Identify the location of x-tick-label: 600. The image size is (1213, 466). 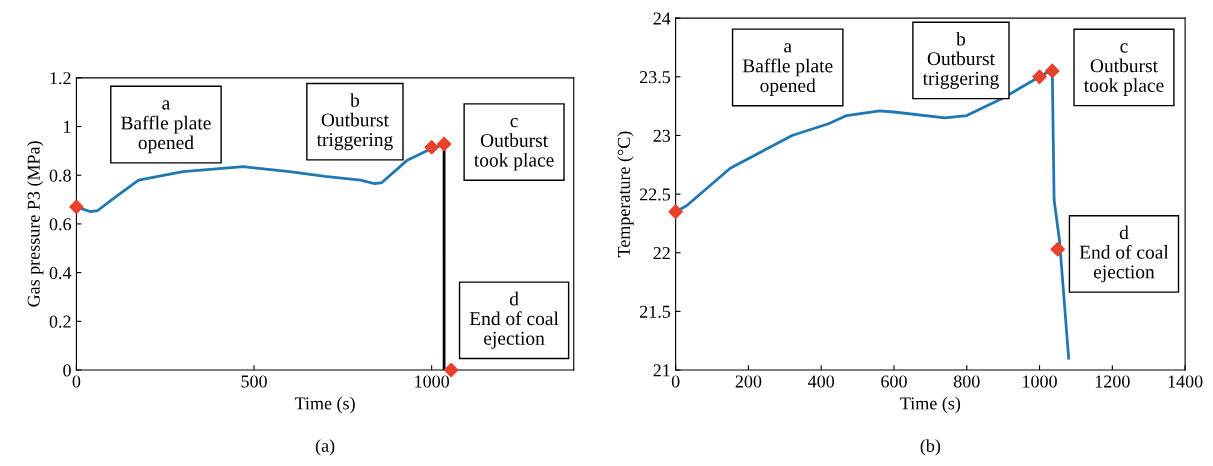
(894, 381).